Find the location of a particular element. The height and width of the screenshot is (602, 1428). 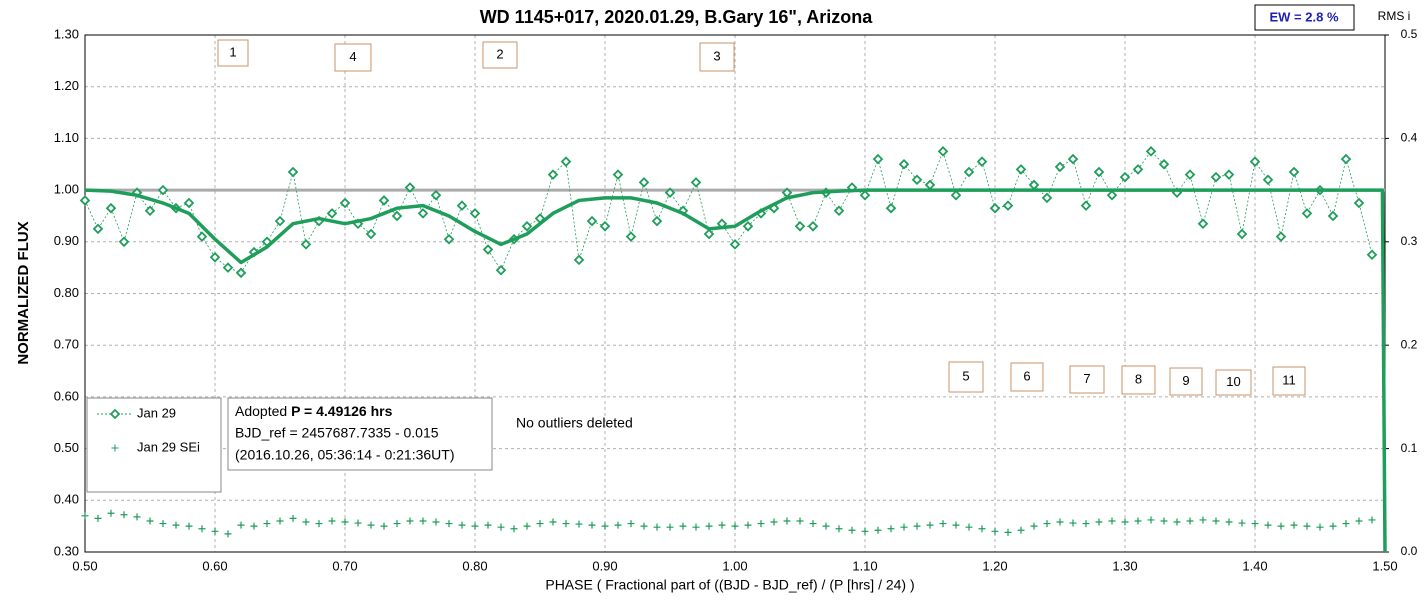

x-tick-label: 0.90 is located at coordinates (604, 565).